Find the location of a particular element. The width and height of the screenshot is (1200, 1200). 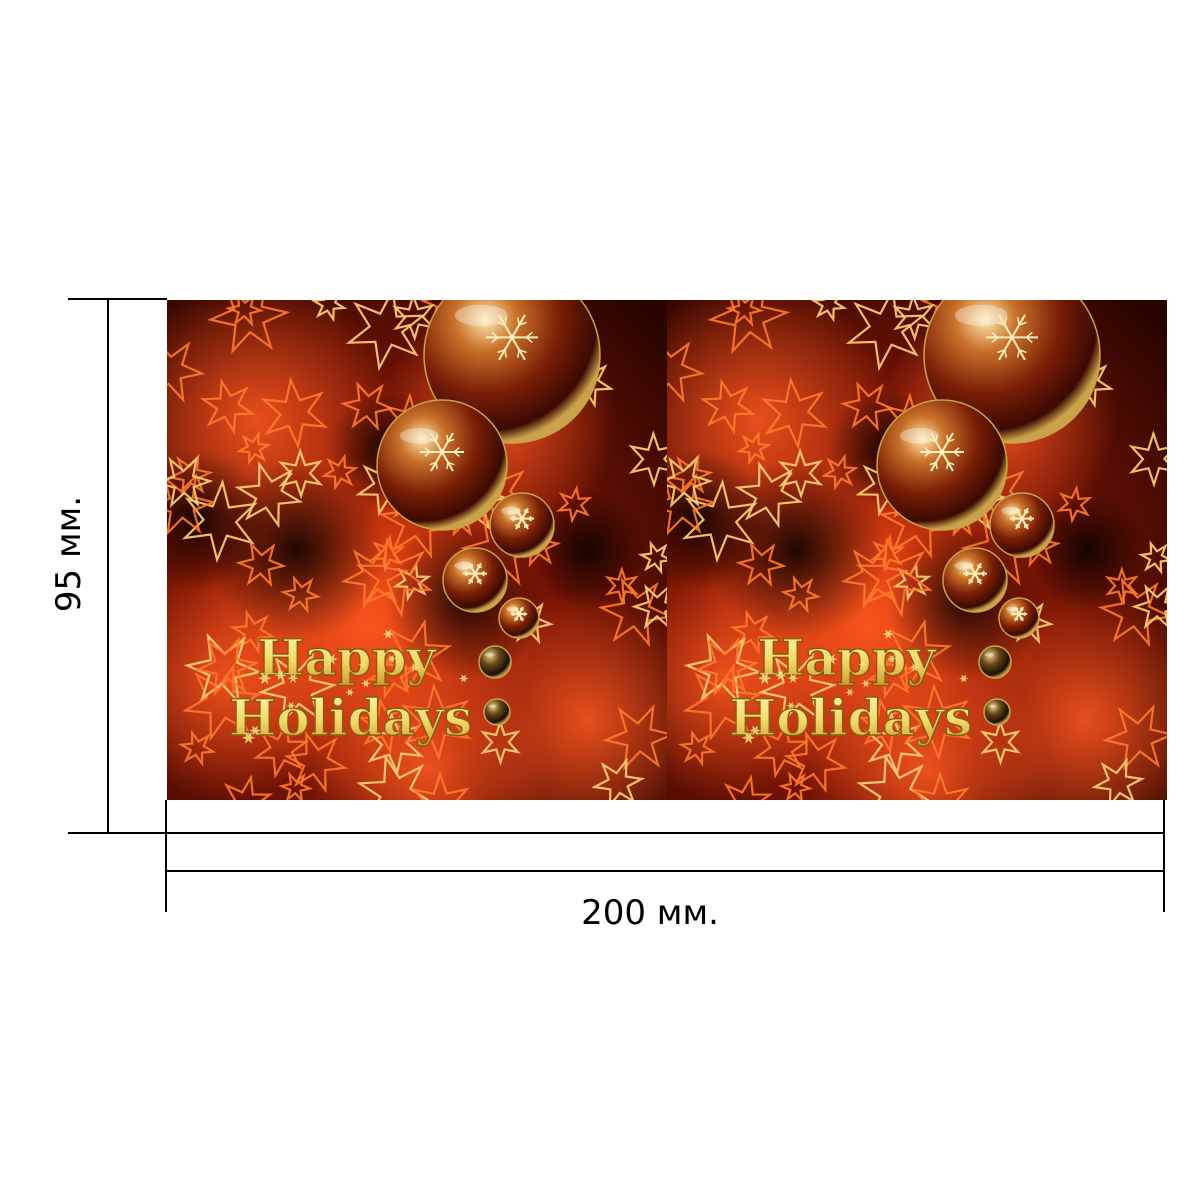

greeting-line-2: Holidays is located at coordinates (350, 717).